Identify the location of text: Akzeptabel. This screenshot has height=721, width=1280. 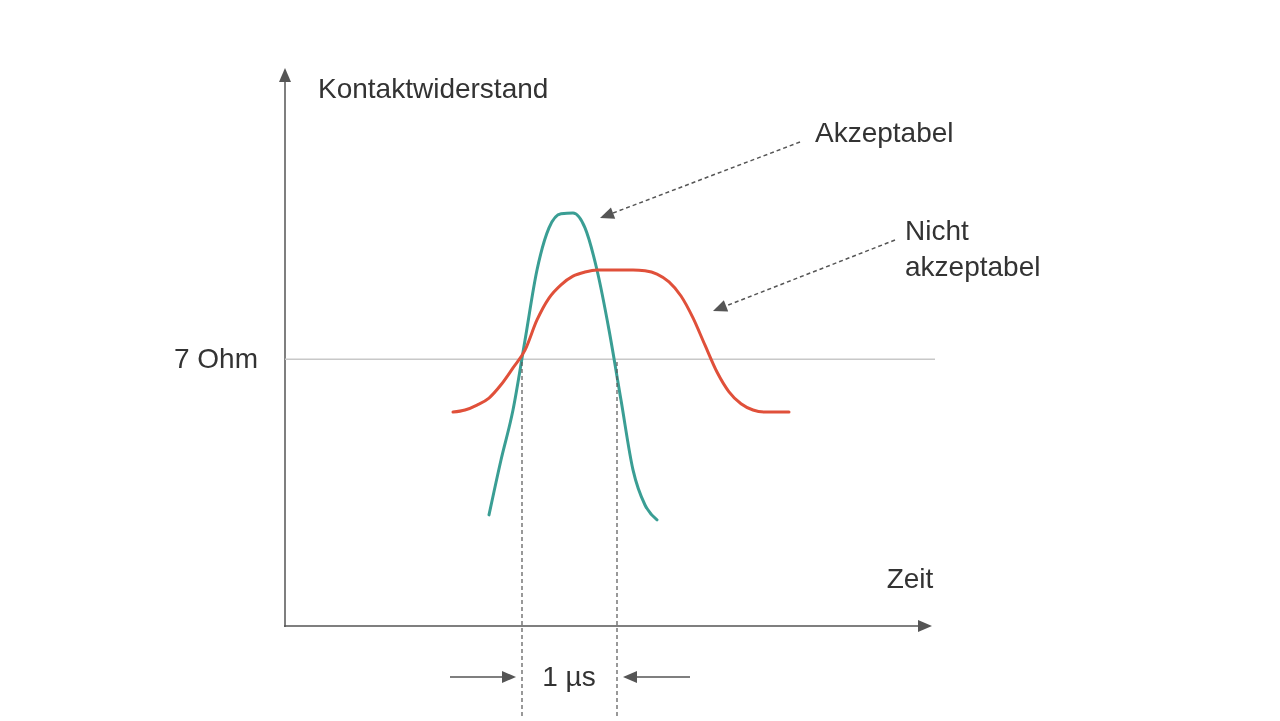
(884, 132).